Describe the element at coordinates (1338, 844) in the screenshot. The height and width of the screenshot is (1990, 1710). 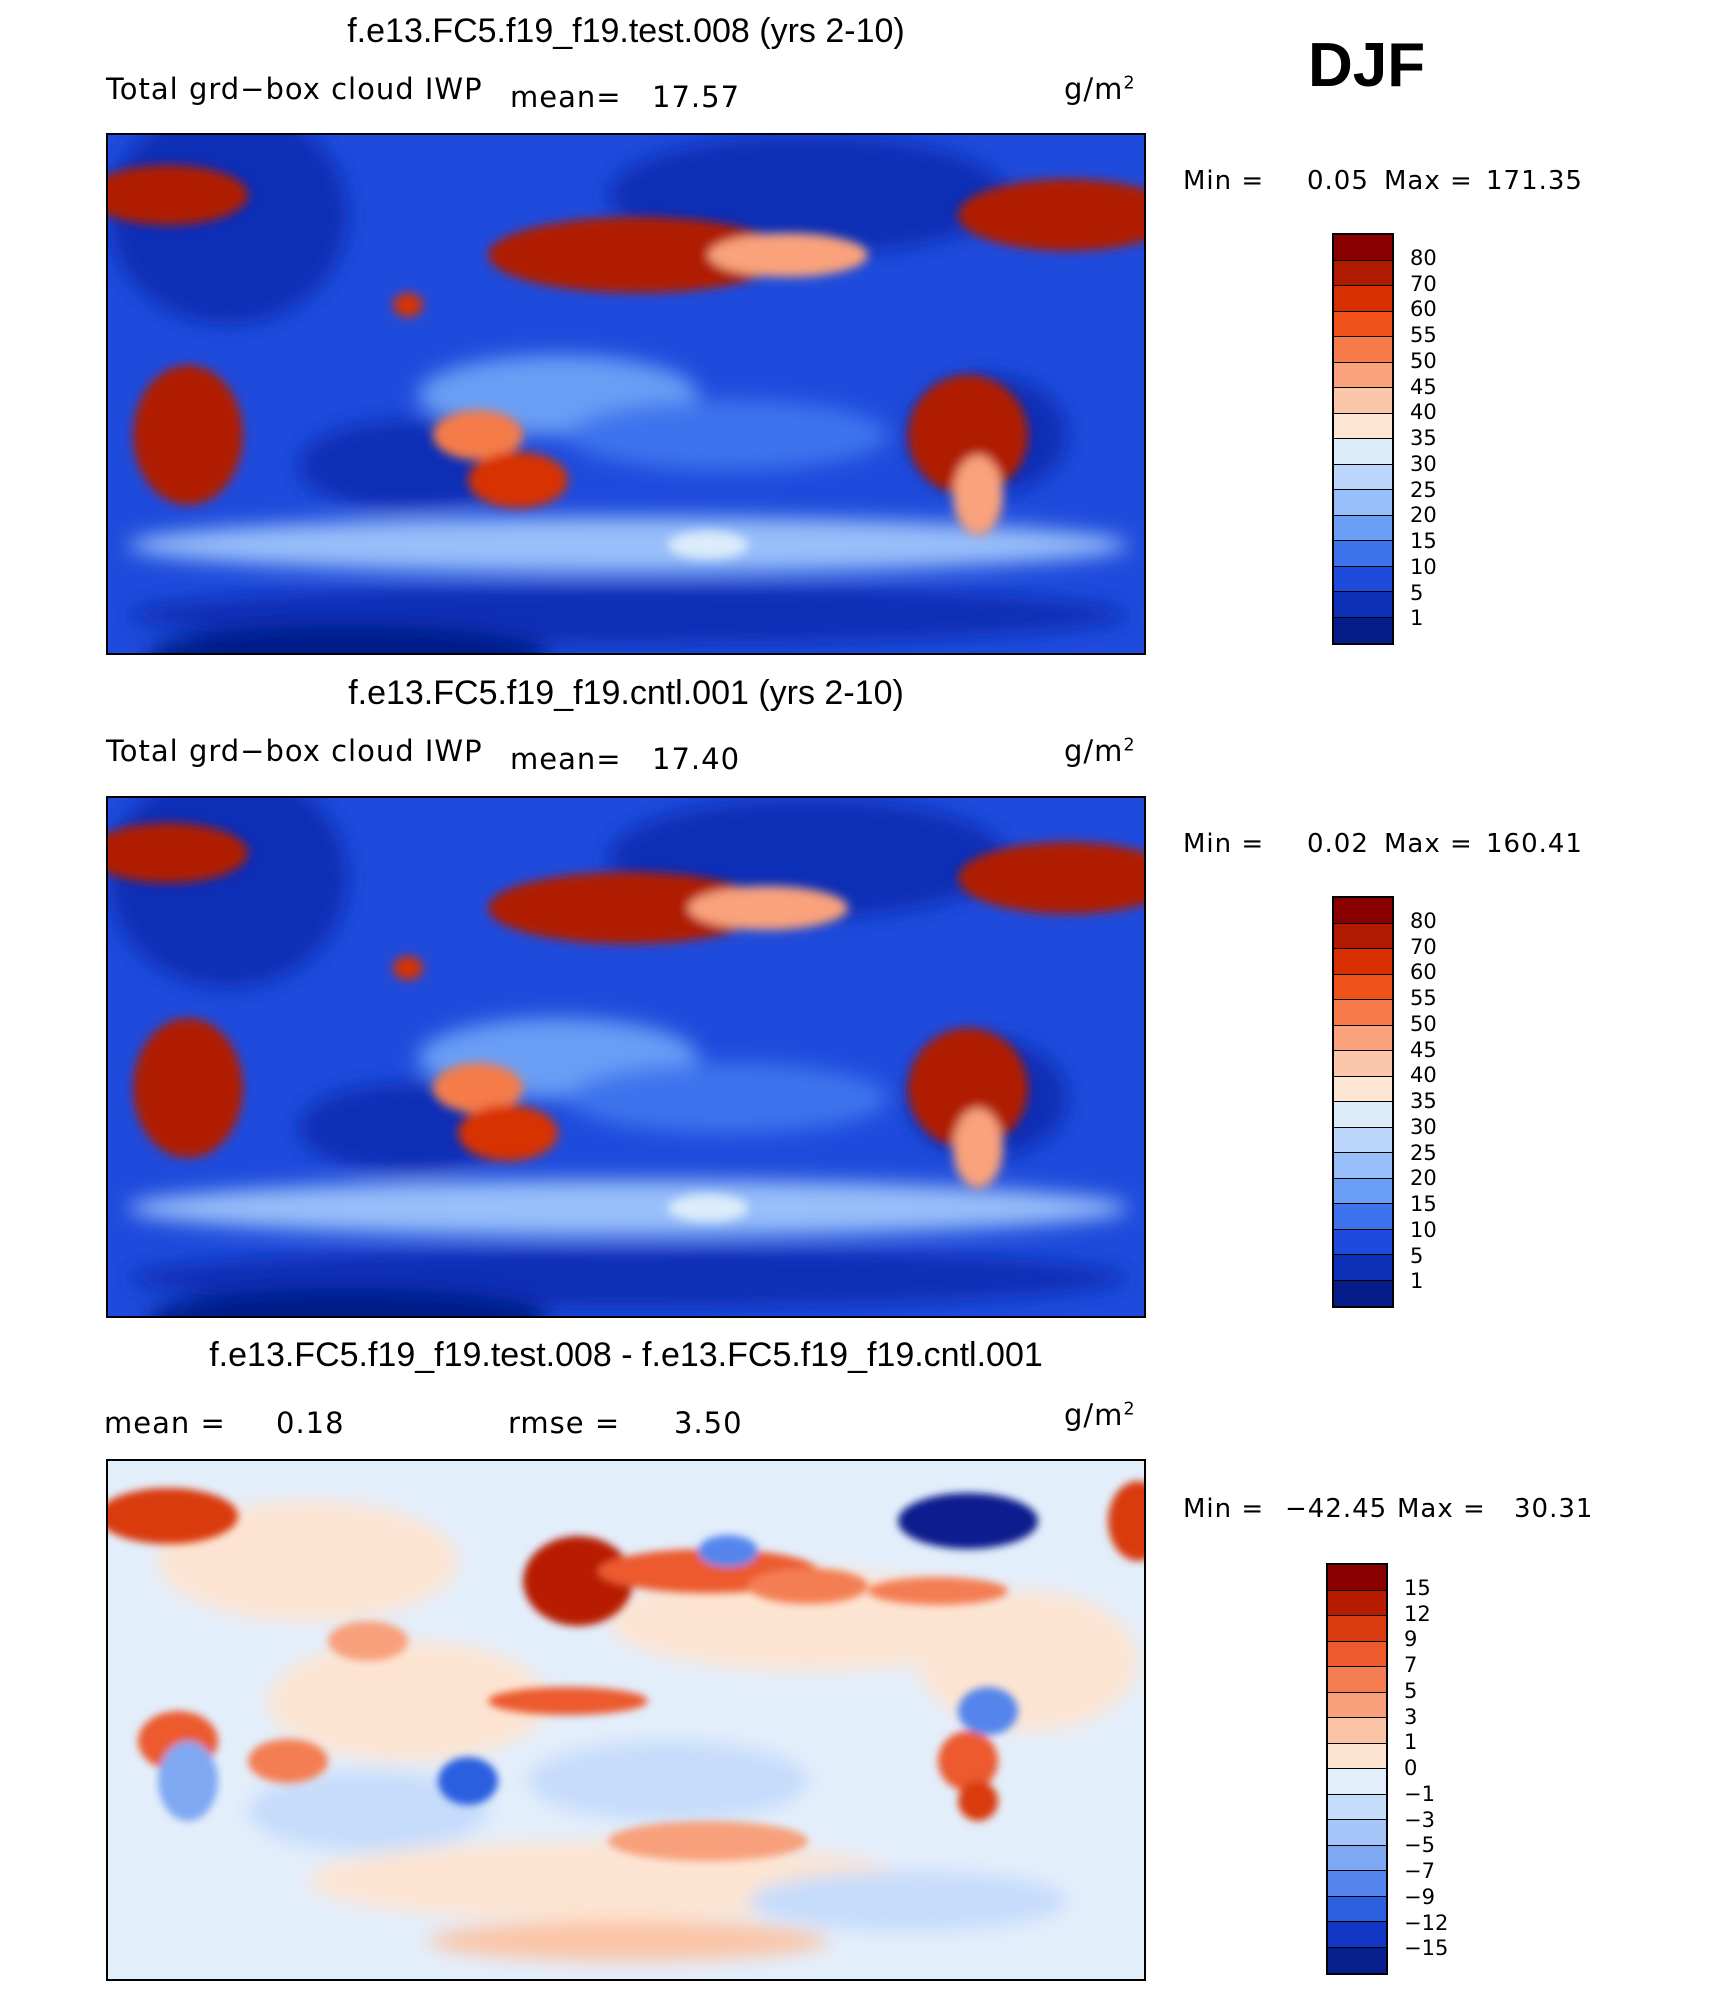
I see `panel-2-min-value: 0.02` at that location.